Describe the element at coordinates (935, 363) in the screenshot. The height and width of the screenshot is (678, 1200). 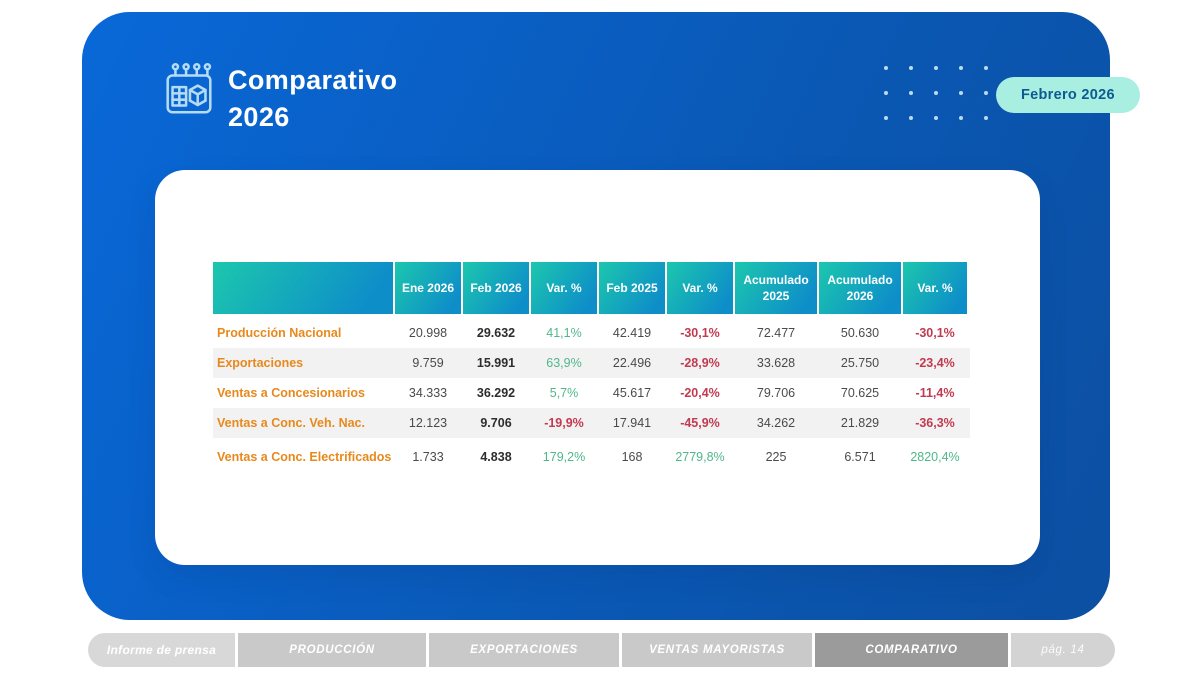
I see `cell-variation: -23,4%` at that location.